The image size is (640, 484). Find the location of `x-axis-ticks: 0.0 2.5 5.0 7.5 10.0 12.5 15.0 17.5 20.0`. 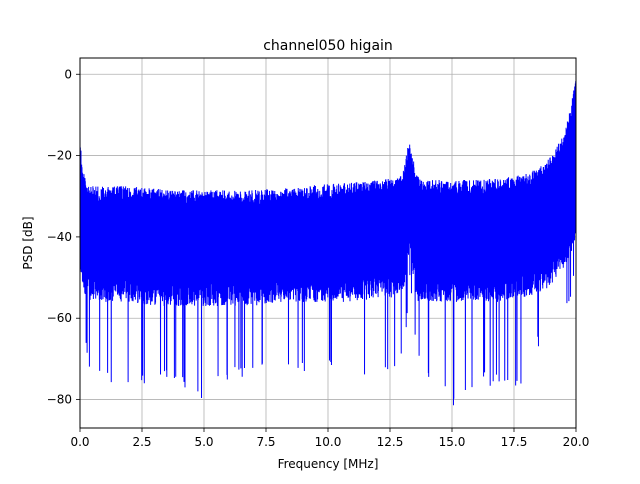

x-axis-ticks: 0.0 2.5 5.0 7.5 10.0 12.5 15.0 17.5 20.0 is located at coordinates (329, 438).